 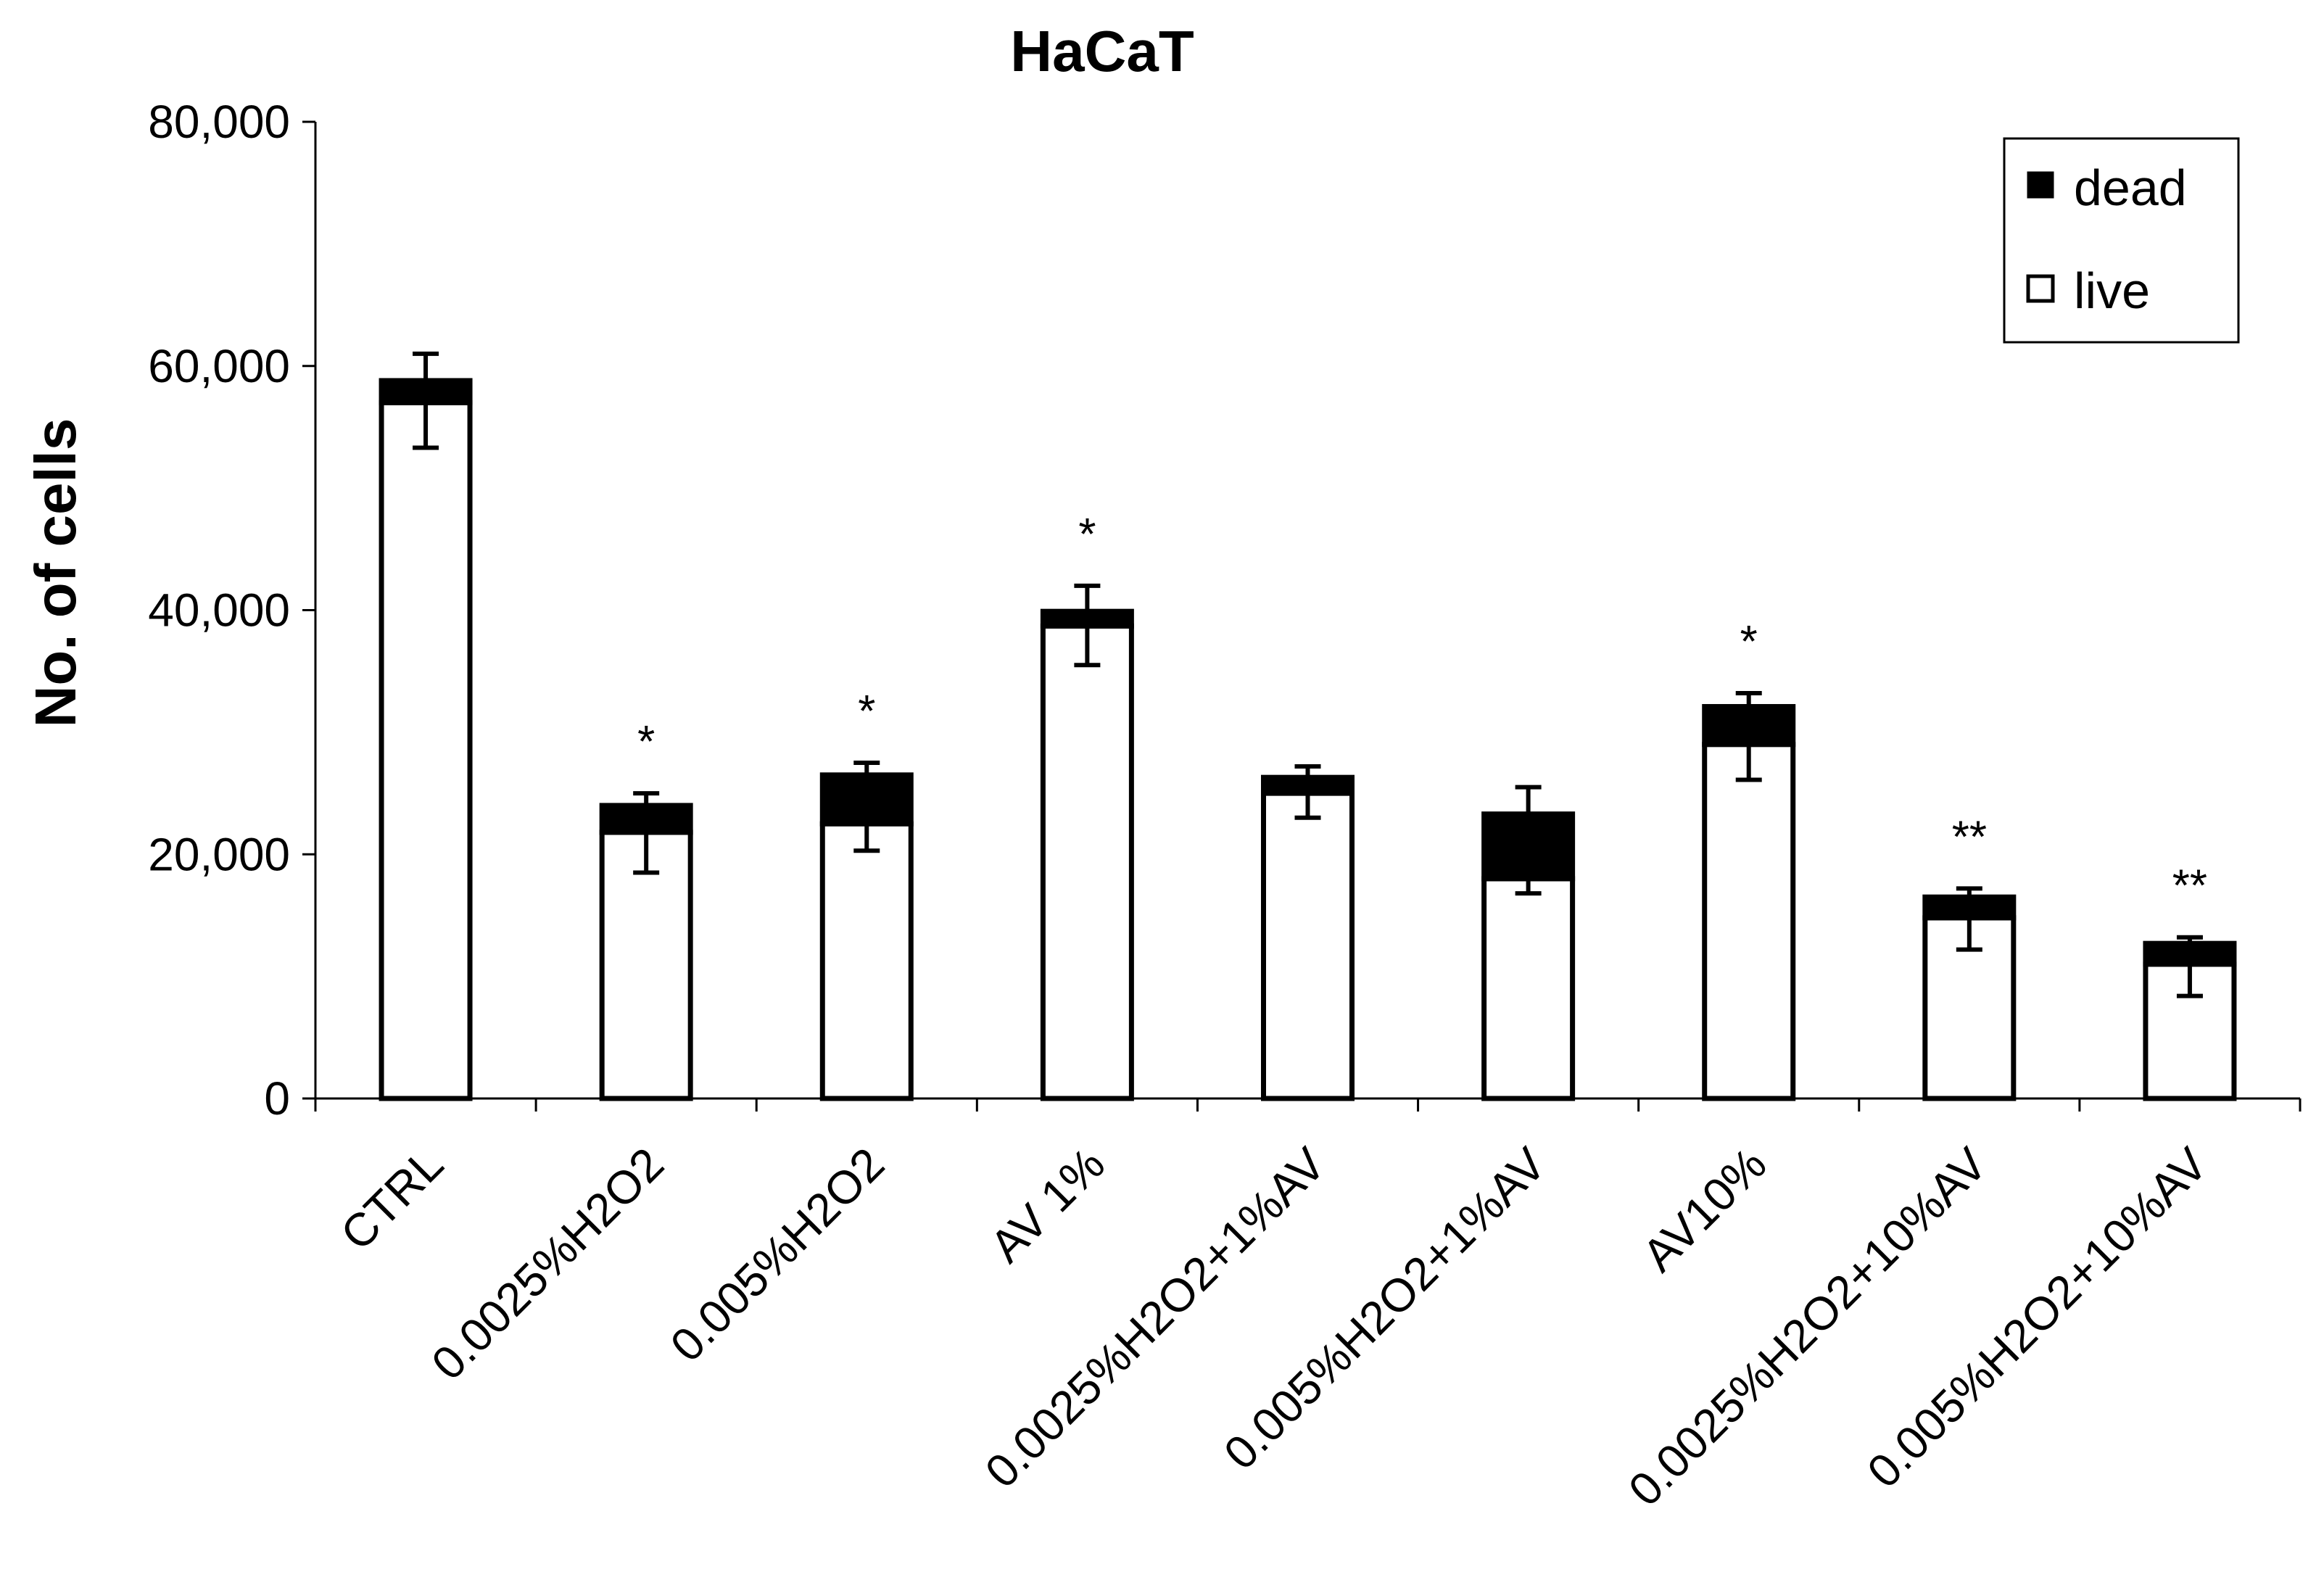 What do you see at coordinates (219, 366) in the screenshot?
I see `y-tick-label: 60,000` at bounding box center [219, 366].